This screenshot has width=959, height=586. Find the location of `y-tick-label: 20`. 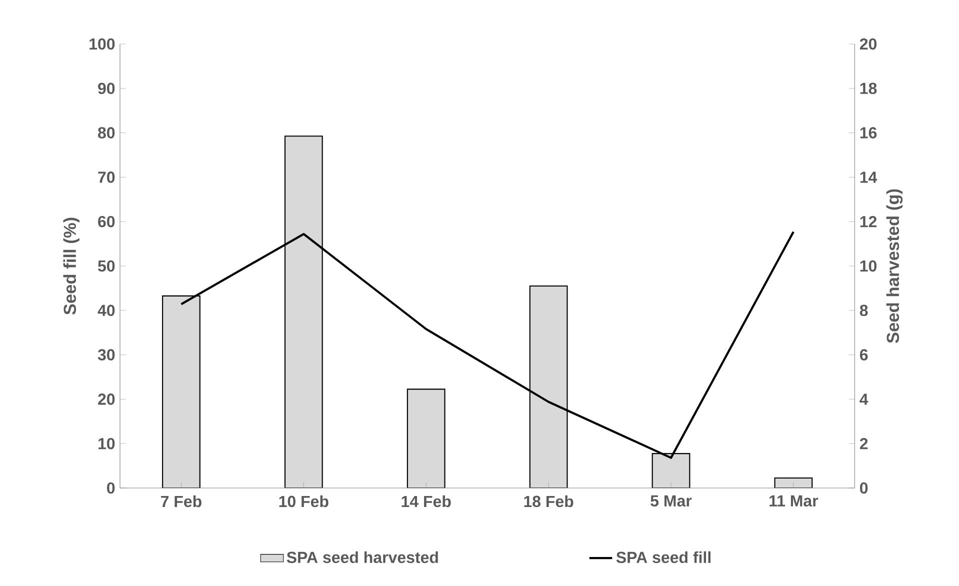

y-tick-label: 20 is located at coordinates (106, 399).